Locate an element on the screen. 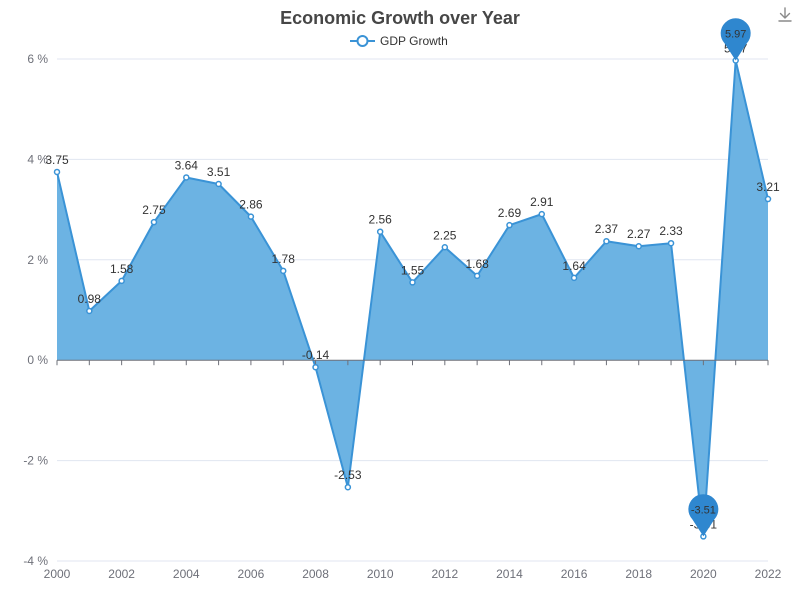 This screenshot has height=605, width=800. data-label: -0.14 is located at coordinates (316, 355).